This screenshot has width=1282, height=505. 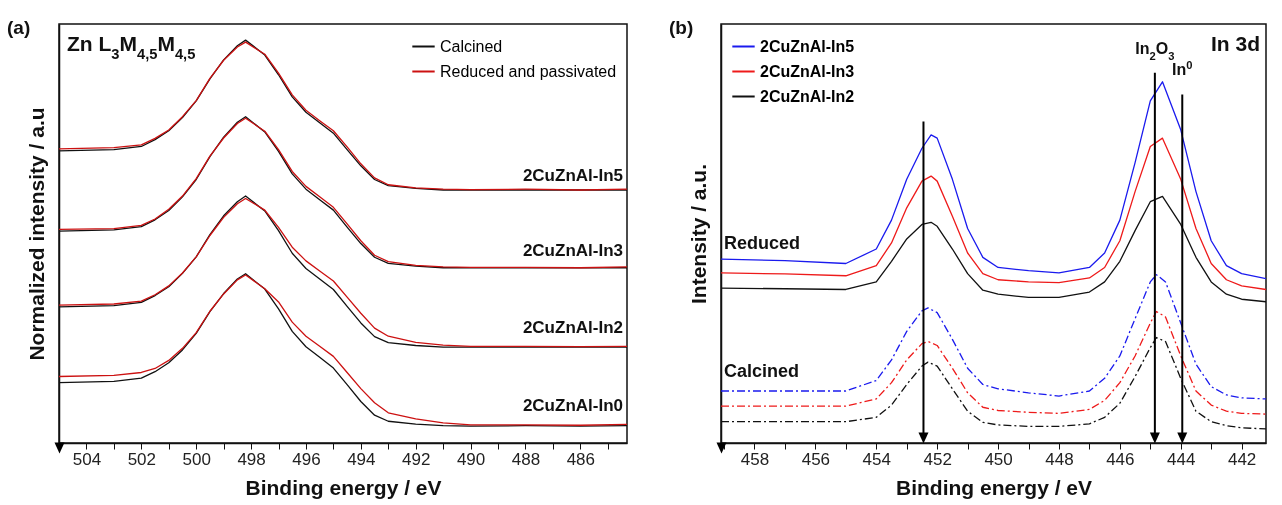 What do you see at coordinates (998, 459) in the screenshot?
I see `x-tick-label: 450` at bounding box center [998, 459].